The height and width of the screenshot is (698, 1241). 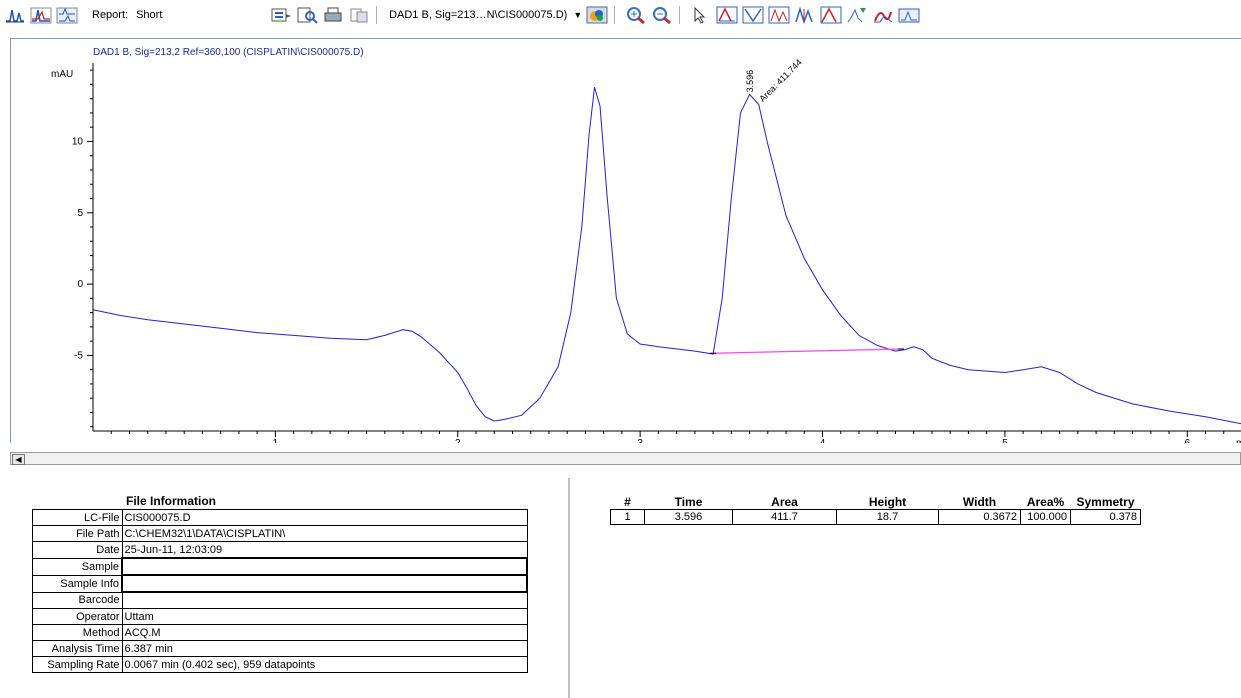 I want to click on file-info-label: Sampling Rate, so click(x=77, y=664).